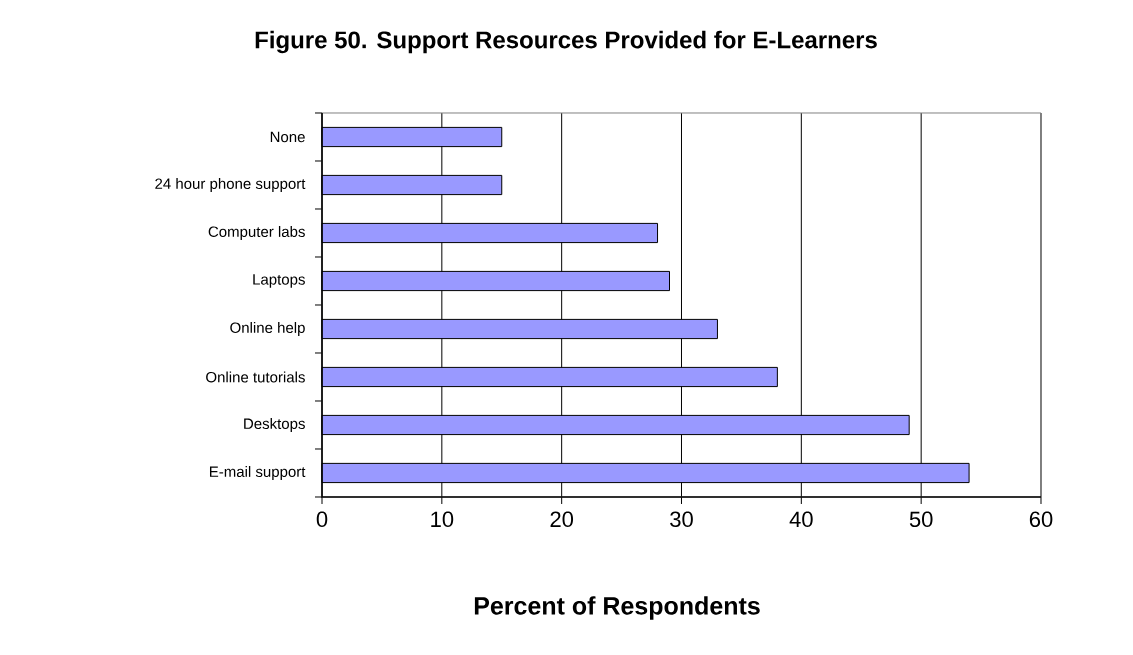 This screenshot has width=1133, height=655. What do you see at coordinates (255, 377) in the screenshot?
I see `y-tick-label: Online tutorials` at bounding box center [255, 377].